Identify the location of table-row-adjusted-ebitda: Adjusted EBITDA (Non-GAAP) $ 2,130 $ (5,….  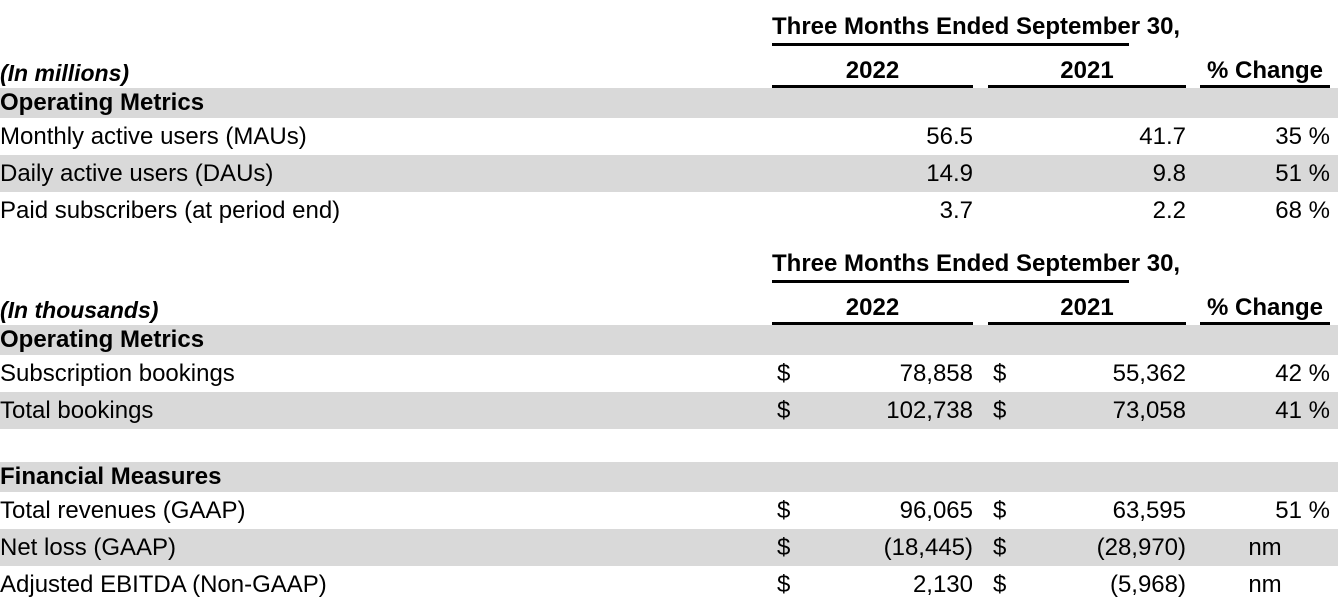
(669, 584).